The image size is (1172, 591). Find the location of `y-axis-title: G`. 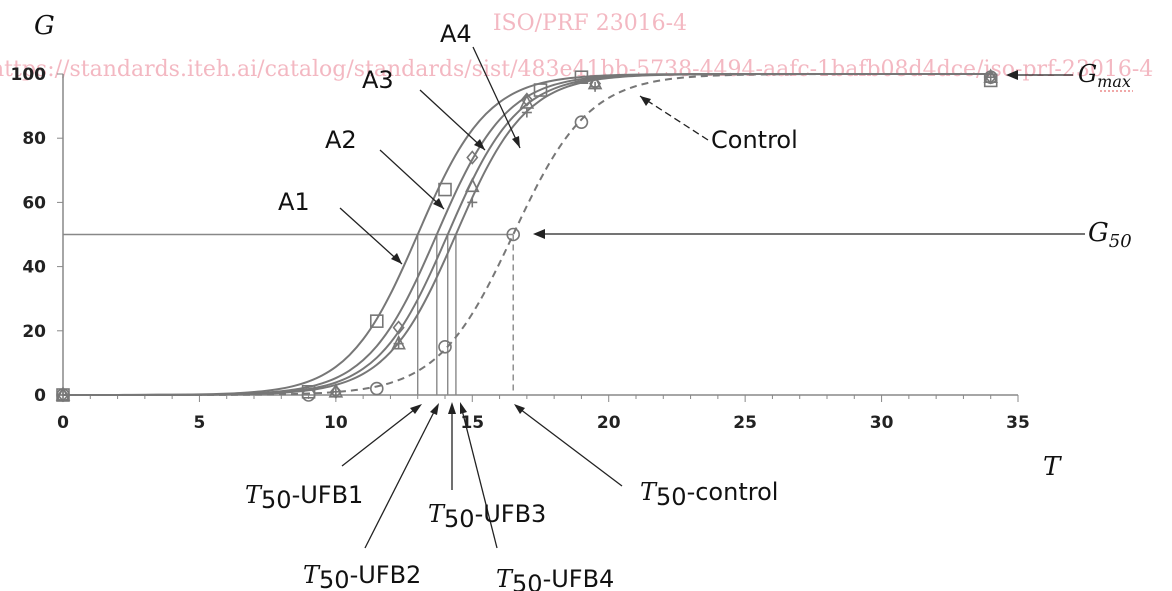

y-axis-title: G is located at coordinates (44, 26).